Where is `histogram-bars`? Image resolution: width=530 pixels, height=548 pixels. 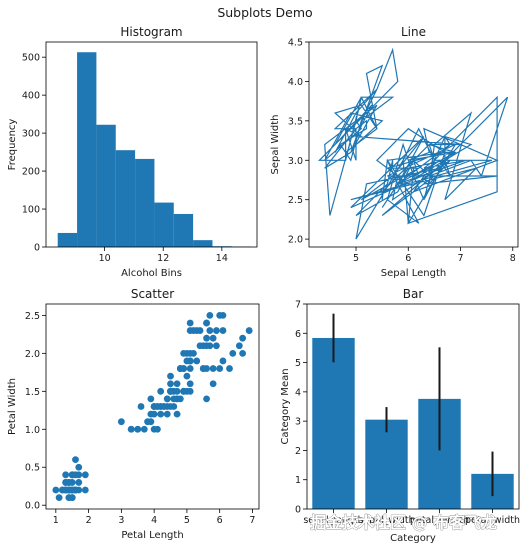 histogram-bars is located at coordinates (154, 149).